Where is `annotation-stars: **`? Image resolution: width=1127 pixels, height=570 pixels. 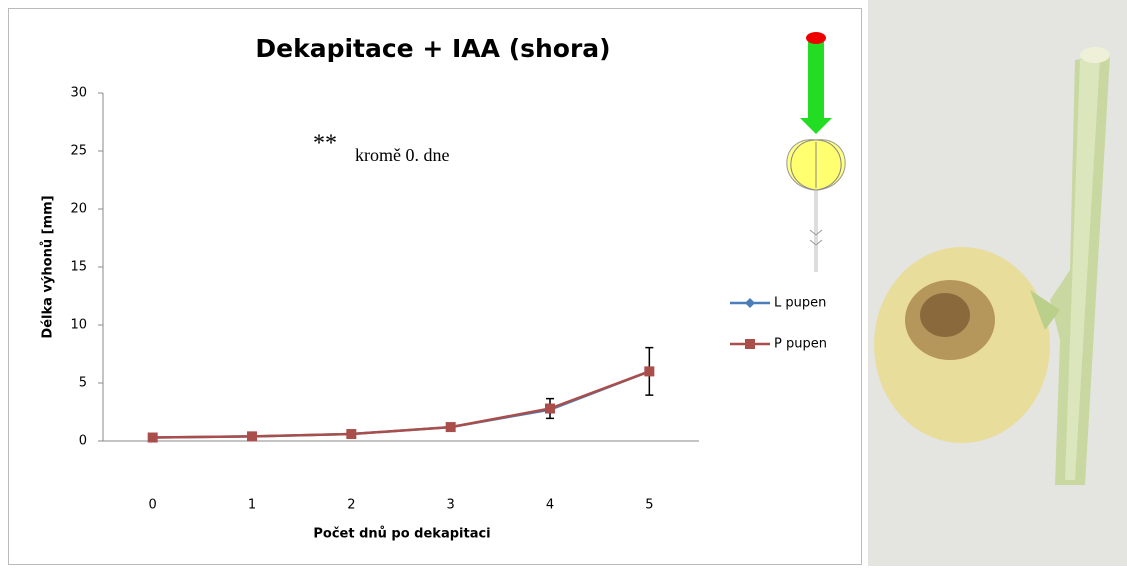
annotation-stars: ** is located at coordinates (325, 144).